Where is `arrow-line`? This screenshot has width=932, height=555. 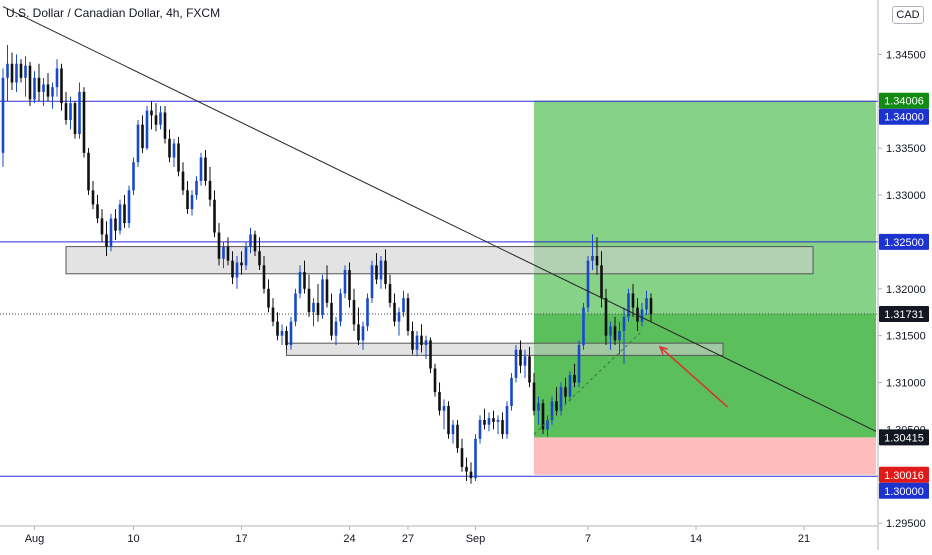 arrow-line is located at coordinates (693, 377).